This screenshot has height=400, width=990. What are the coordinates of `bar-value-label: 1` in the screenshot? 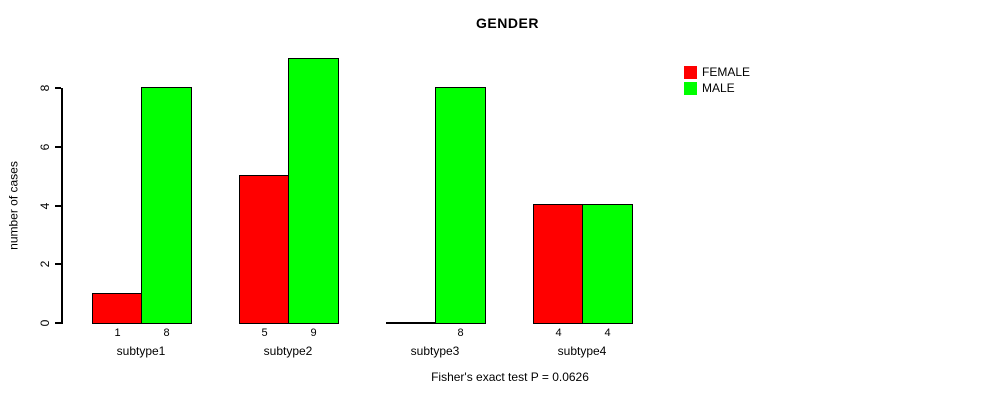 It's located at (117, 333).